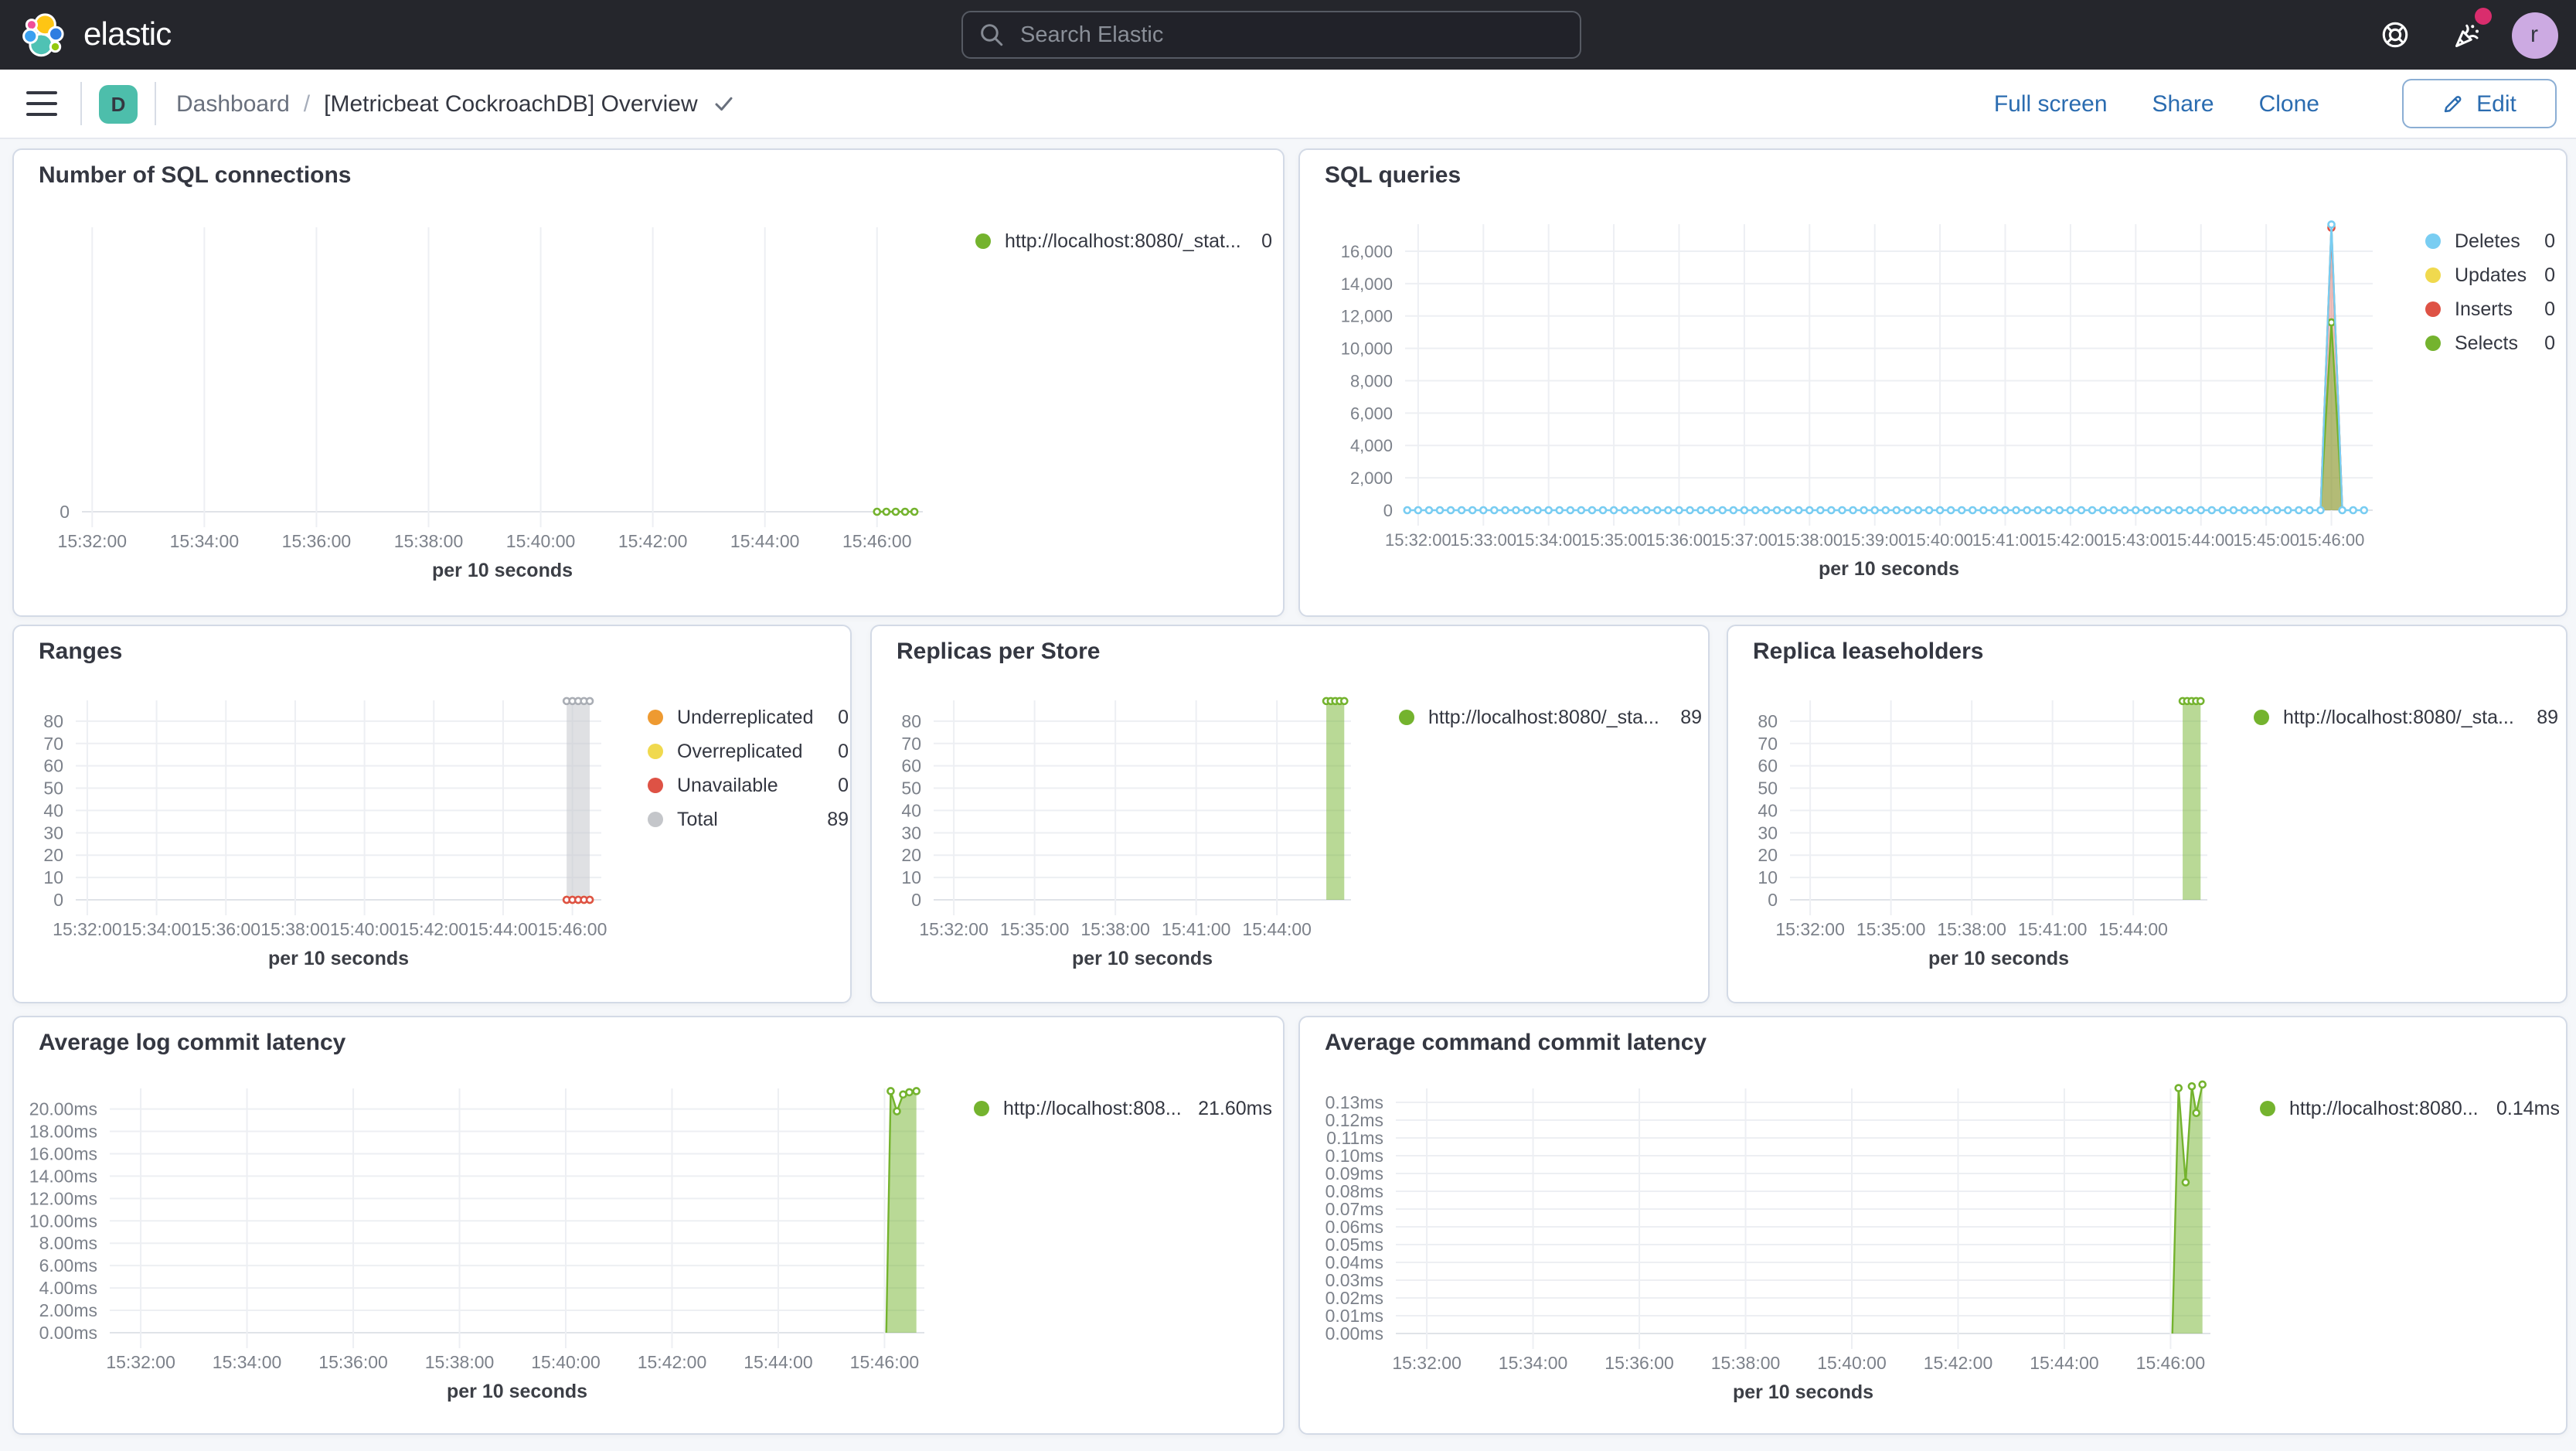  Describe the element at coordinates (81, 652) in the screenshot. I see `panel-title-ranges: Ranges` at that location.